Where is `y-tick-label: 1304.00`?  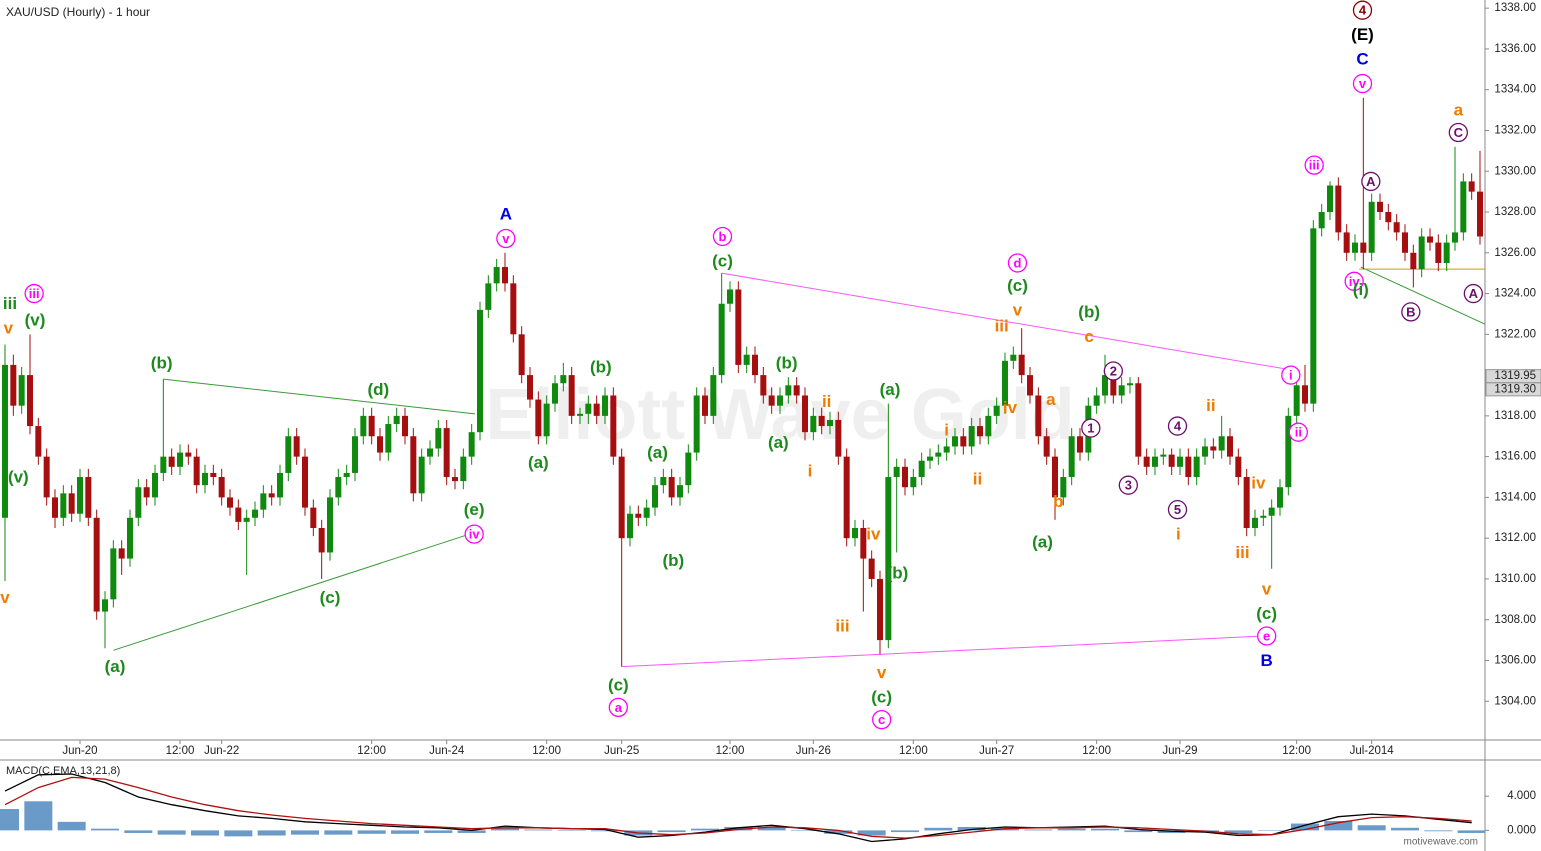
y-tick-label: 1304.00 is located at coordinates (1515, 701).